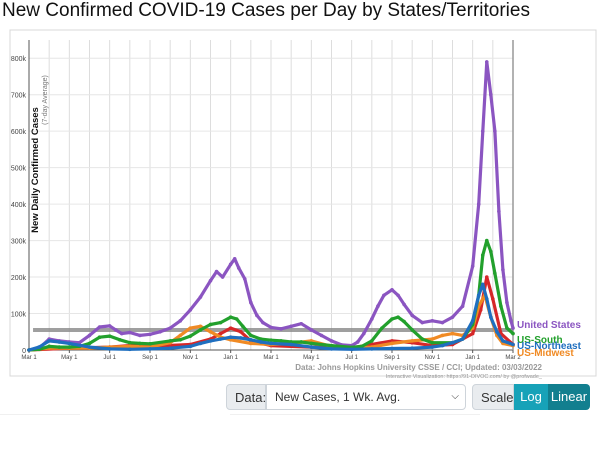 The width and height of the screenshot is (600, 459). Describe the element at coordinates (366, 397) in the screenshot. I see `data-select: New Cases, 1 Wk. Avg. ⌵` at that location.